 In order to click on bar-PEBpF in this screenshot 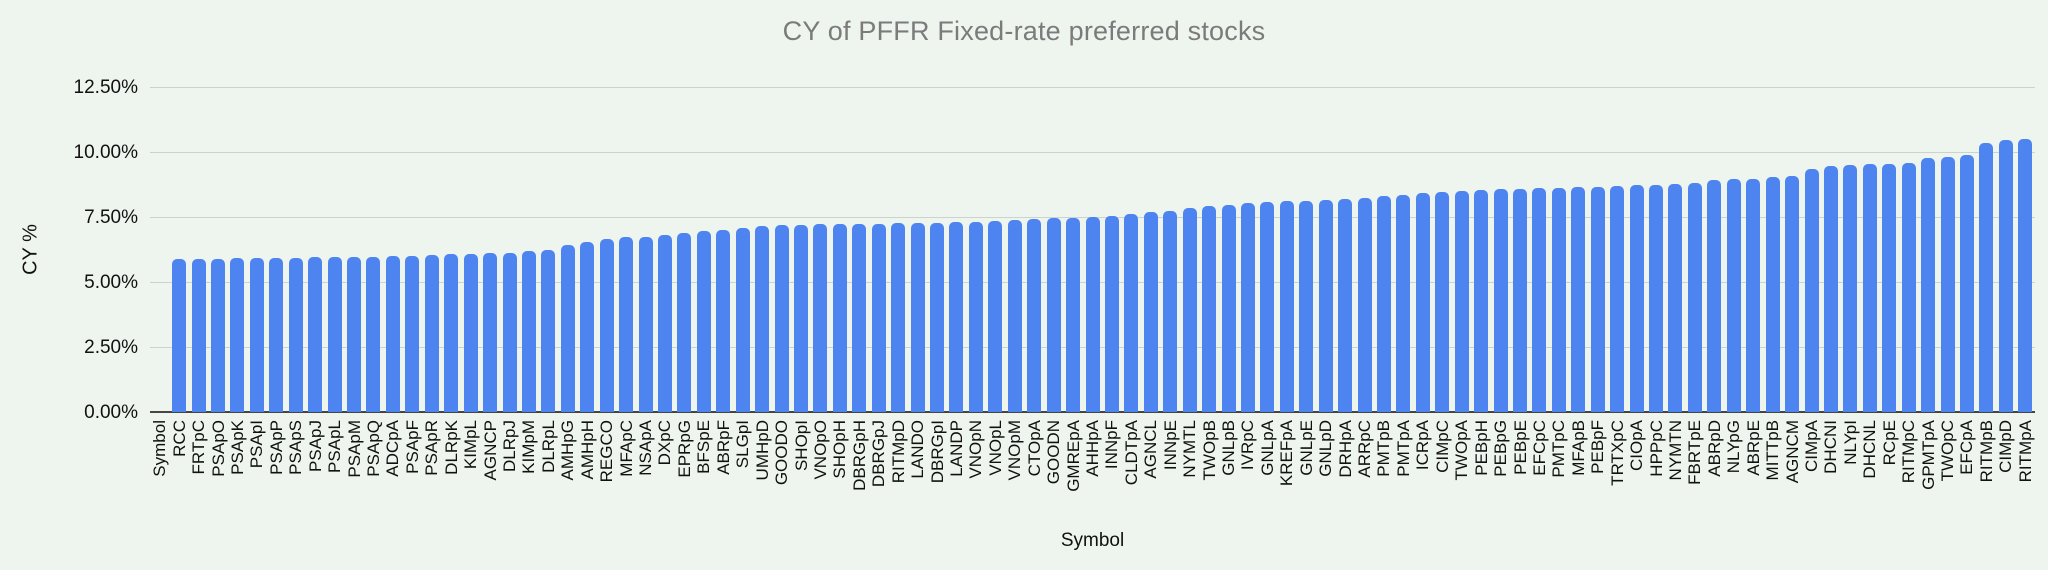, I will do `click(1597, 299)`.